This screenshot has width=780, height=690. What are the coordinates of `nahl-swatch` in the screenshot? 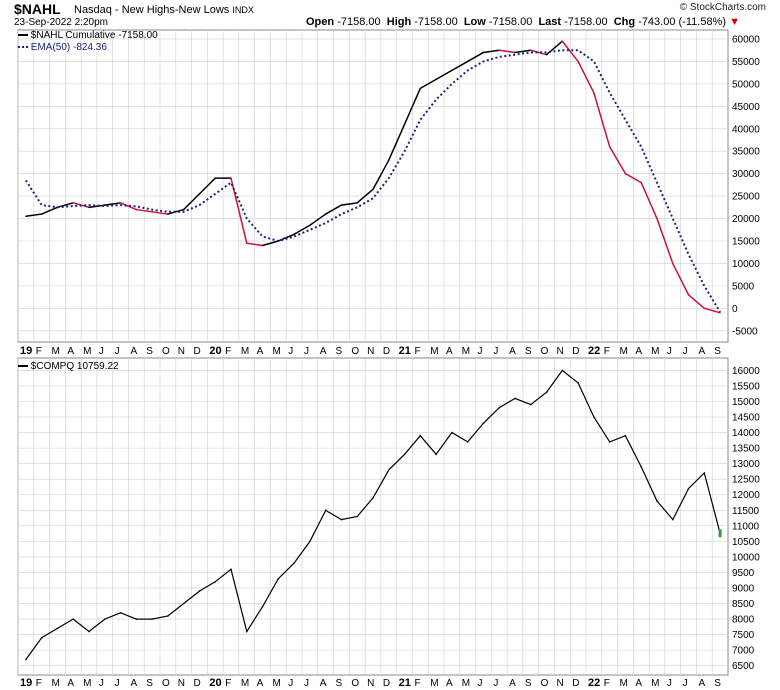 It's located at (23, 35).